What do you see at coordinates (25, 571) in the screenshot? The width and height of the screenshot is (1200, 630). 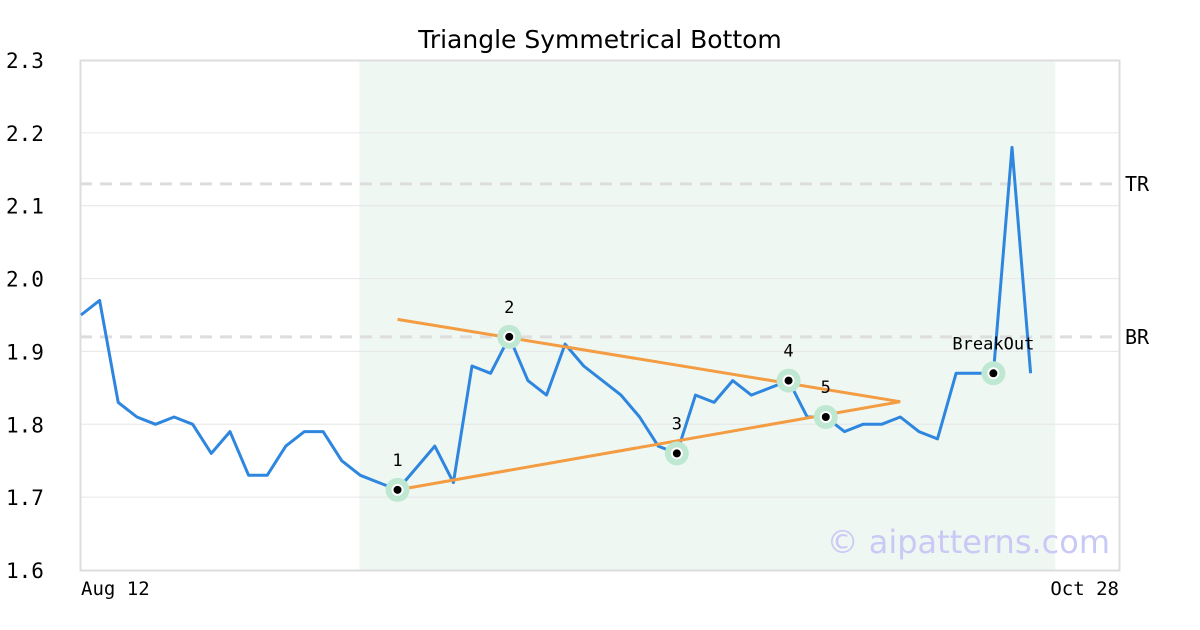 I see `y-tick-label: 1.6` at bounding box center [25, 571].